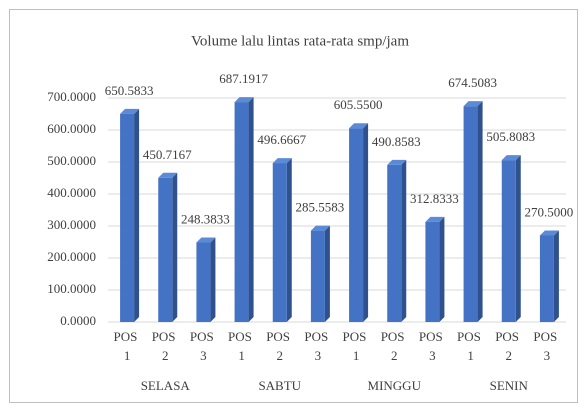 This screenshot has width=587, height=412. What do you see at coordinates (167, 154) in the screenshot?
I see `data-label: 450.7167` at bounding box center [167, 154].